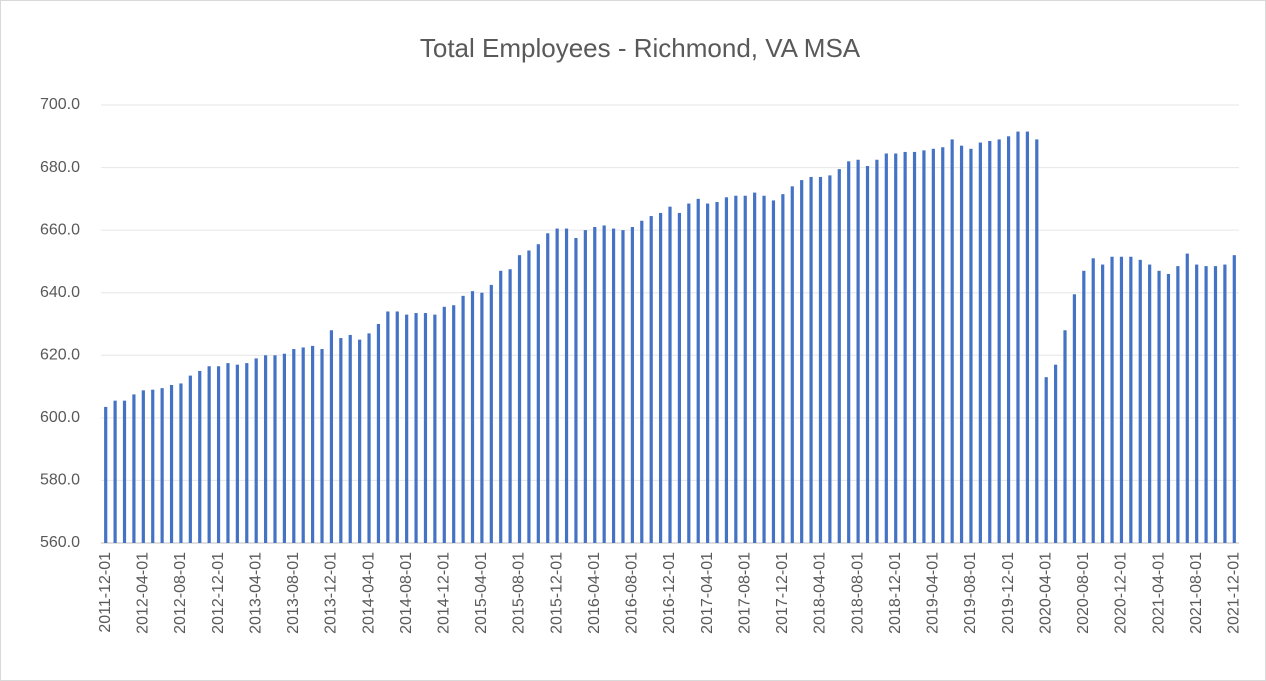 The height and width of the screenshot is (681, 1266). What do you see at coordinates (60, 480) in the screenshot?
I see `y-tick-label: 580.0` at bounding box center [60, 480].